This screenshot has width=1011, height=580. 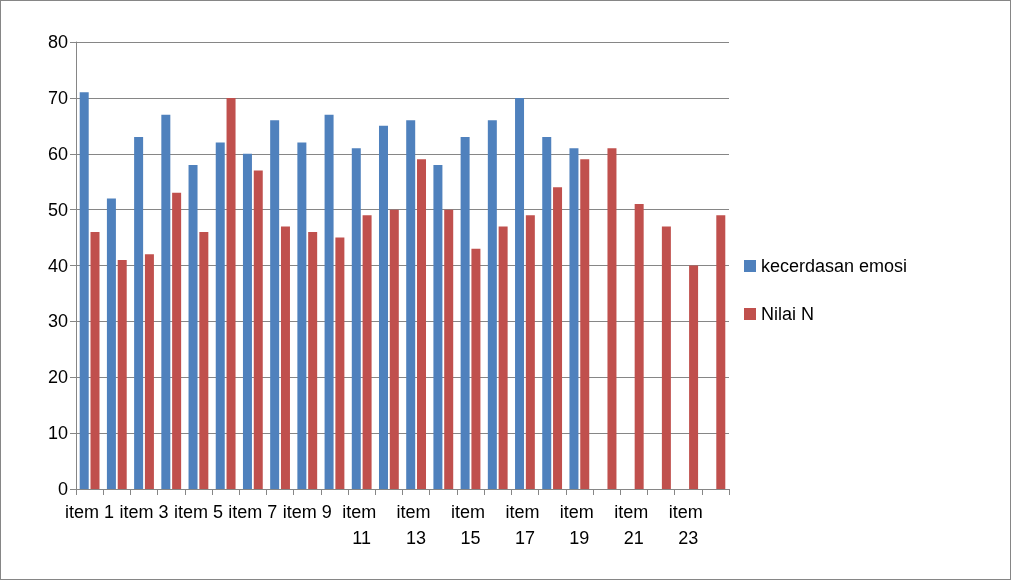 I want to click on x-tick-label: item 3, so click(x=144, y=512).